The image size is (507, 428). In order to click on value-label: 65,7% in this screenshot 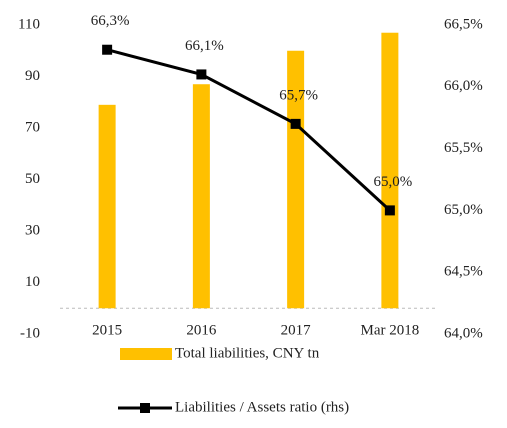, I will do `click(298, 95)`.